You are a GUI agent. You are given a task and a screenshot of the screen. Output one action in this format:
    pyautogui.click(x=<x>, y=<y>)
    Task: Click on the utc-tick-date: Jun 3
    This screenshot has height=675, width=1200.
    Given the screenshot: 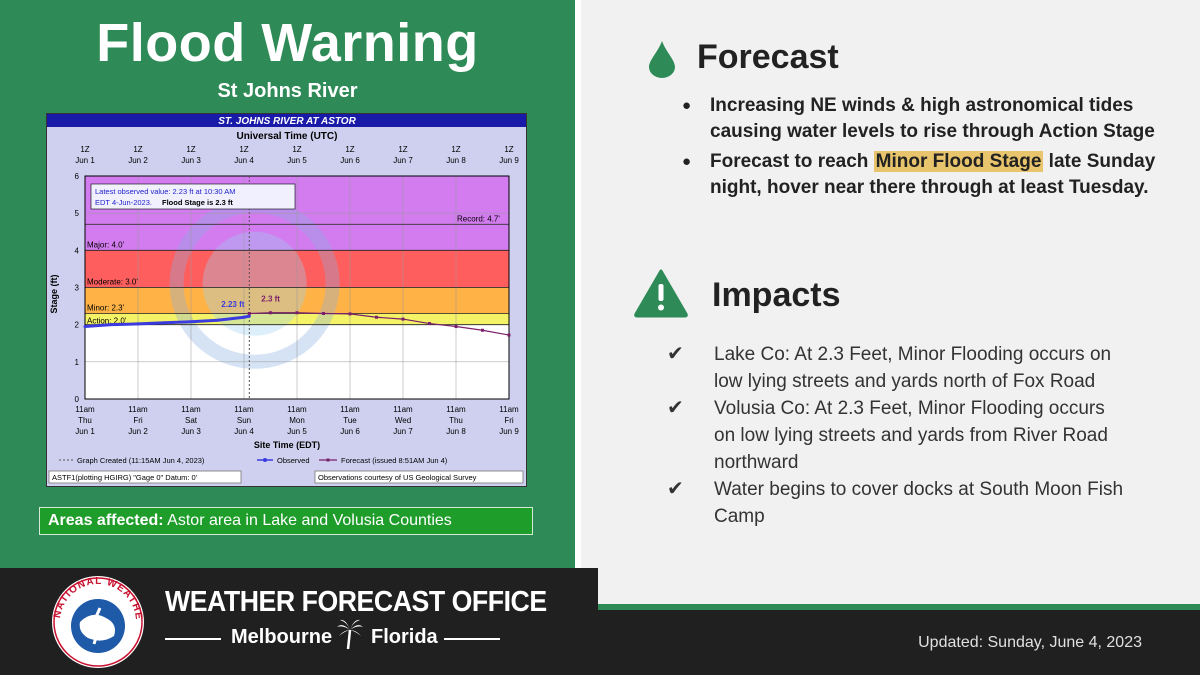 What is the action you would take?
    pyautogui.click(x=191, y=160)
    